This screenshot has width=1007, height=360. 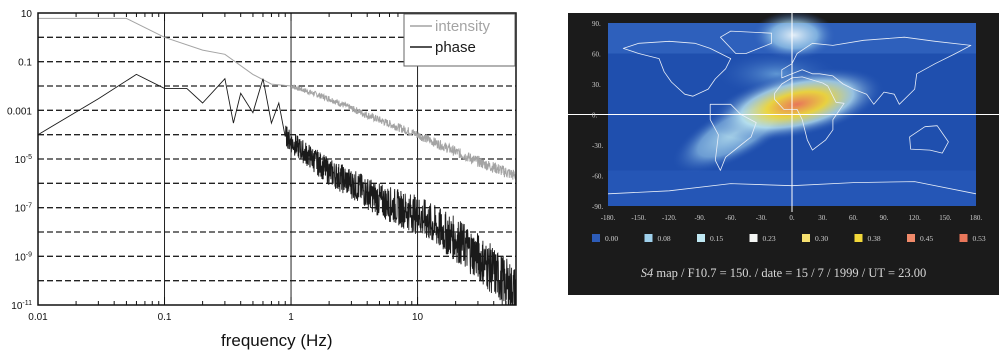 I want to click on colorbar-label: 0.30, so click(x=821, y=238).